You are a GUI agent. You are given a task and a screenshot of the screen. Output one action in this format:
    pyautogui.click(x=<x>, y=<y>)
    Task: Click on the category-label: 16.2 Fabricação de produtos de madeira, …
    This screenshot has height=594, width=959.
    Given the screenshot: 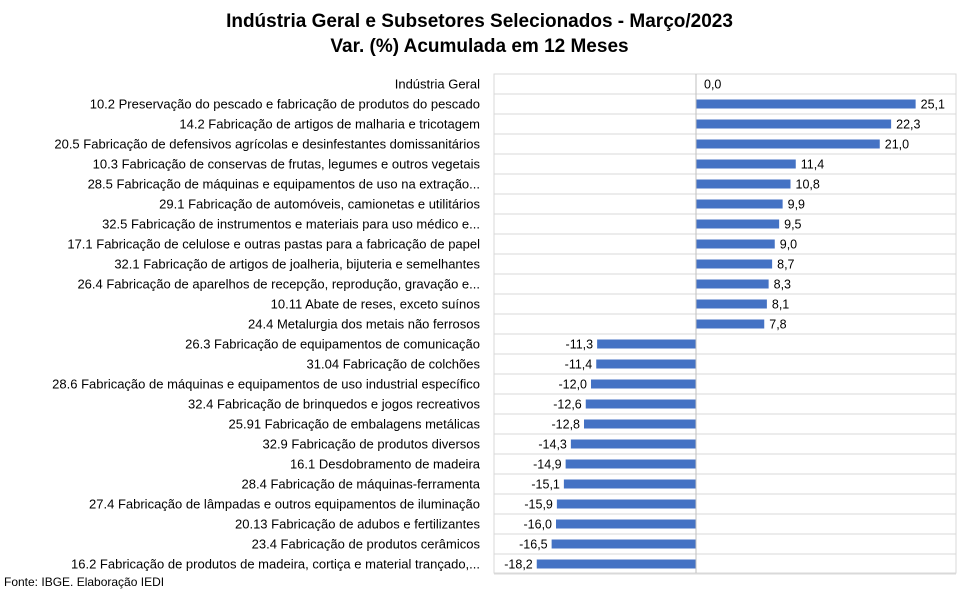 What is the action you would take?
    pyautogui.click(x=275, y=564)
    